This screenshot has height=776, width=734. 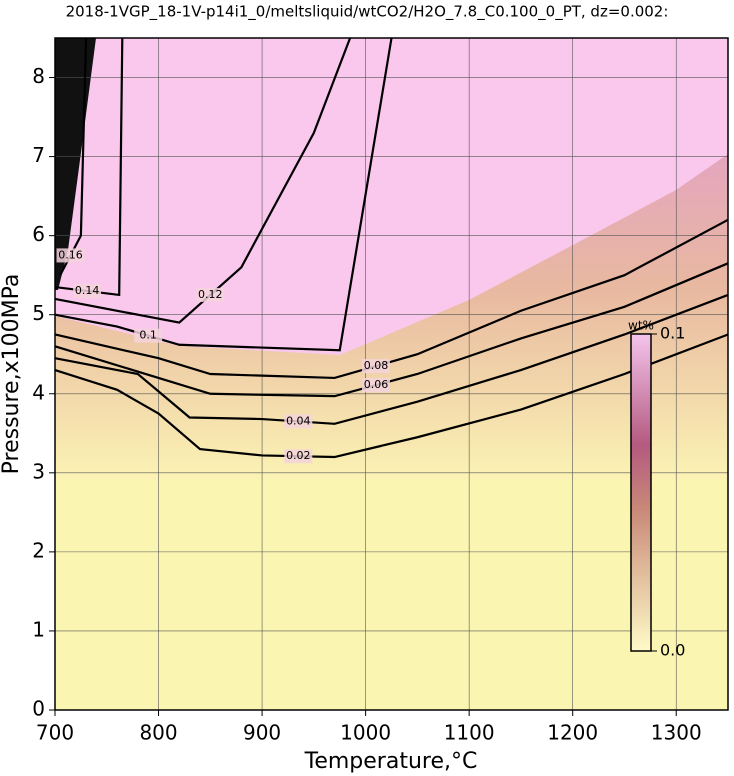 What do you see at coordinates (38, 392) in the screenshot?
I see `y-tick-label: 4` at bounding box center [38, 392].